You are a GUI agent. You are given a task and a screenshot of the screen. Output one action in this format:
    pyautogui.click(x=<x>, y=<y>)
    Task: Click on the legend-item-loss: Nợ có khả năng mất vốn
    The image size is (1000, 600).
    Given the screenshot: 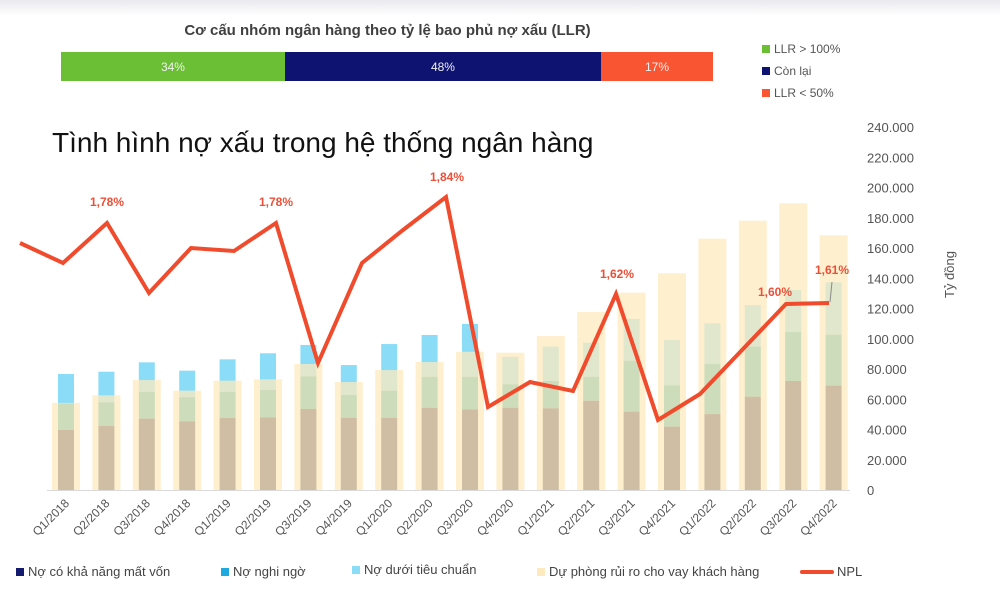 What is the action you would take?
    pyautogui.click(x=93, y=571)
    